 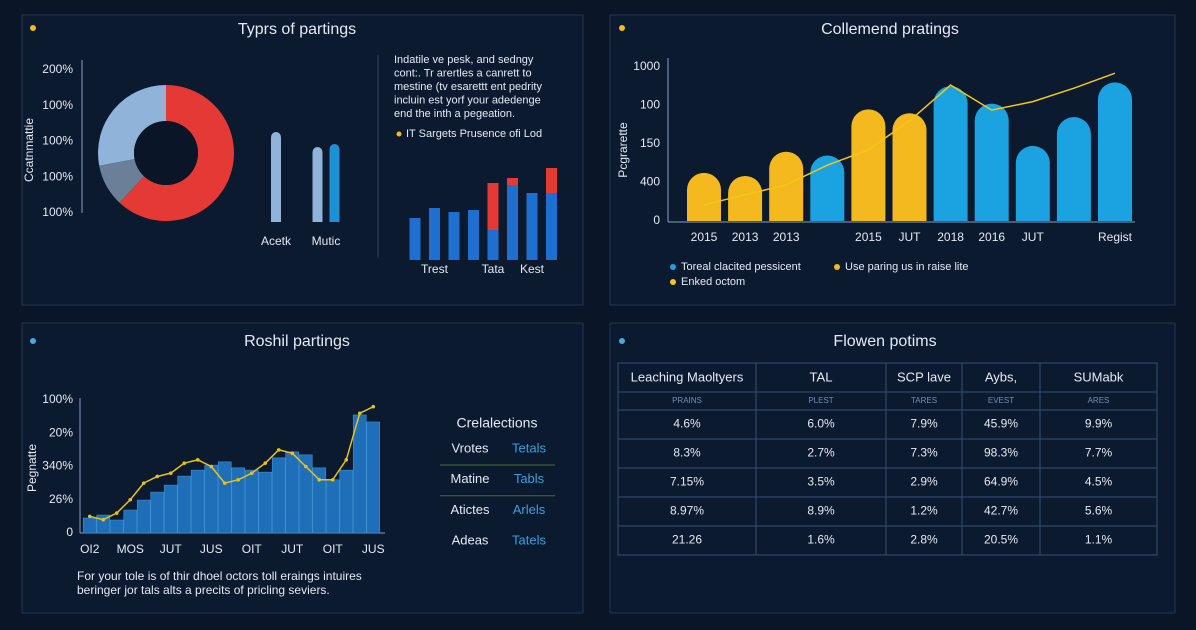 I want to click on table-cell: 1.6%, so click(x=821, y=540).